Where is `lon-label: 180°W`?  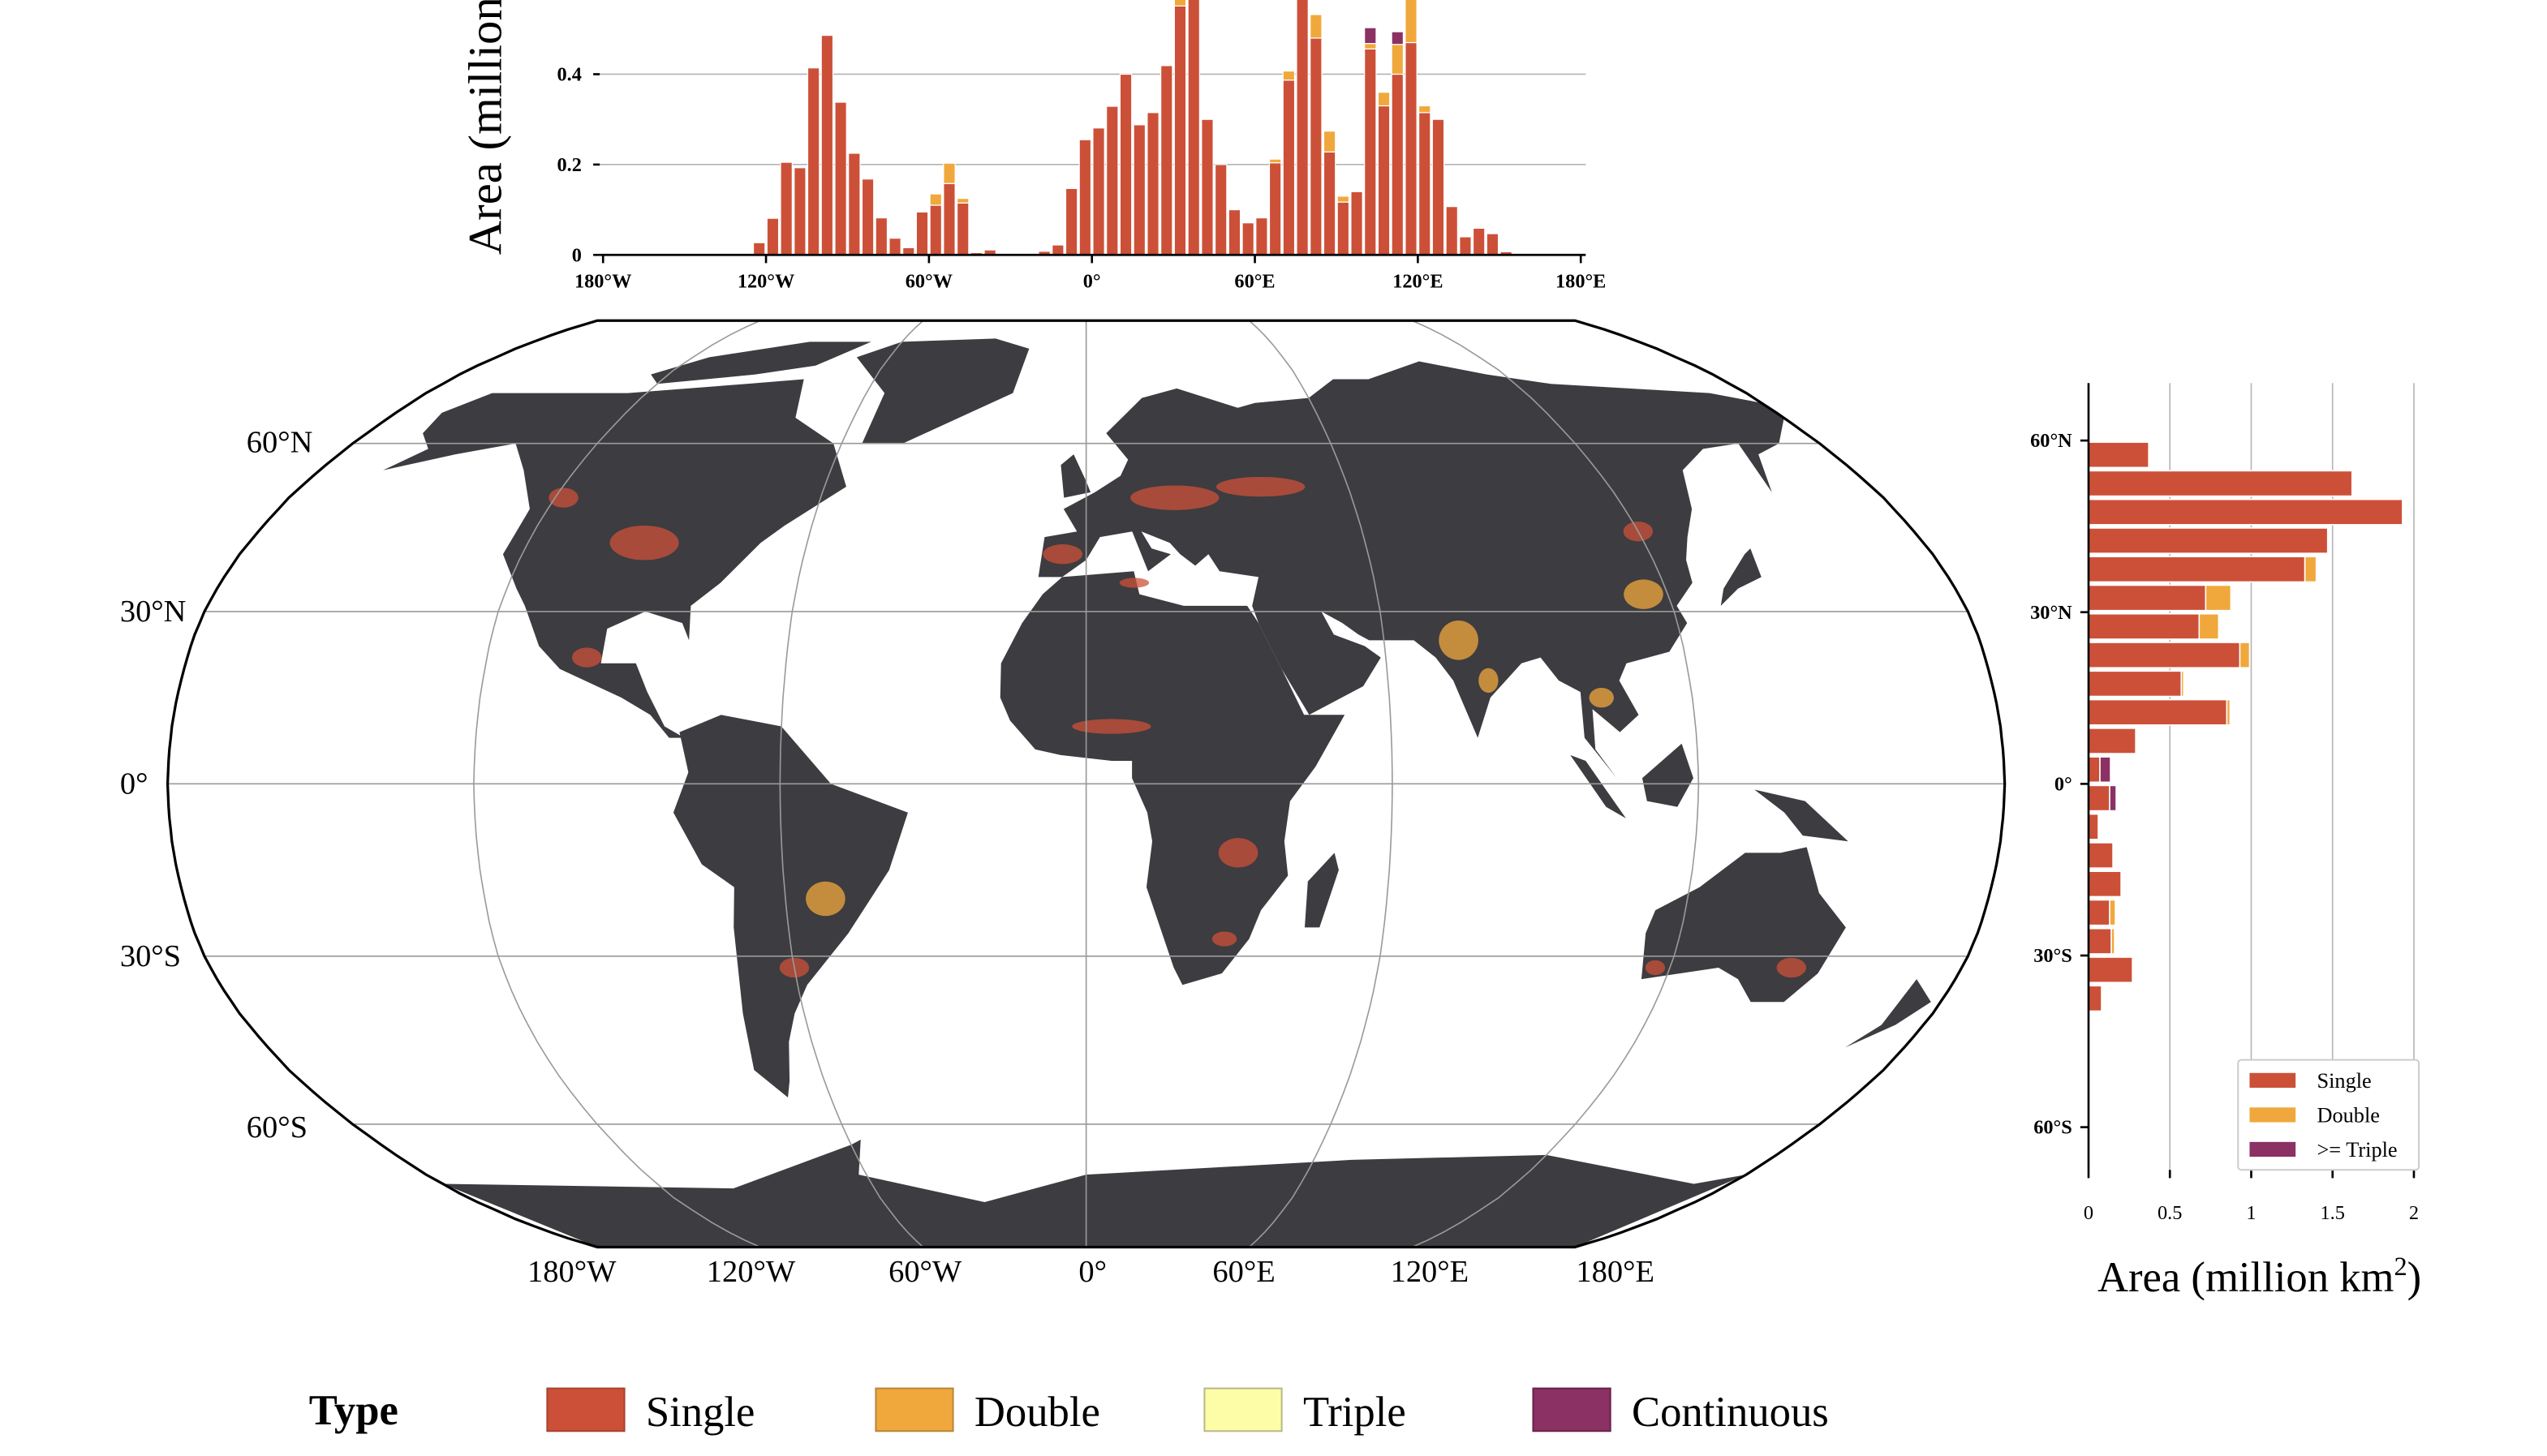
lon-label: 180°W is located at coordinates (572, 1272).